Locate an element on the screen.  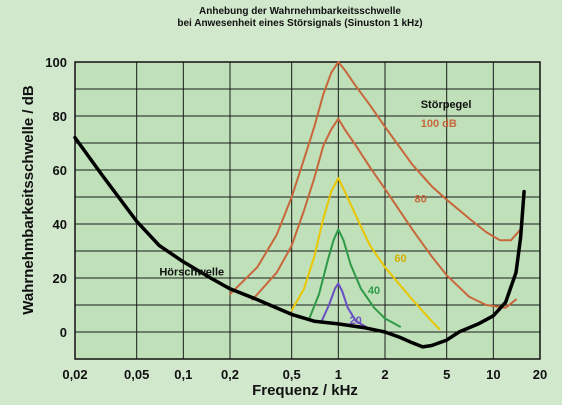
y-tick-label: 20 is located at coordinates (60, 278).